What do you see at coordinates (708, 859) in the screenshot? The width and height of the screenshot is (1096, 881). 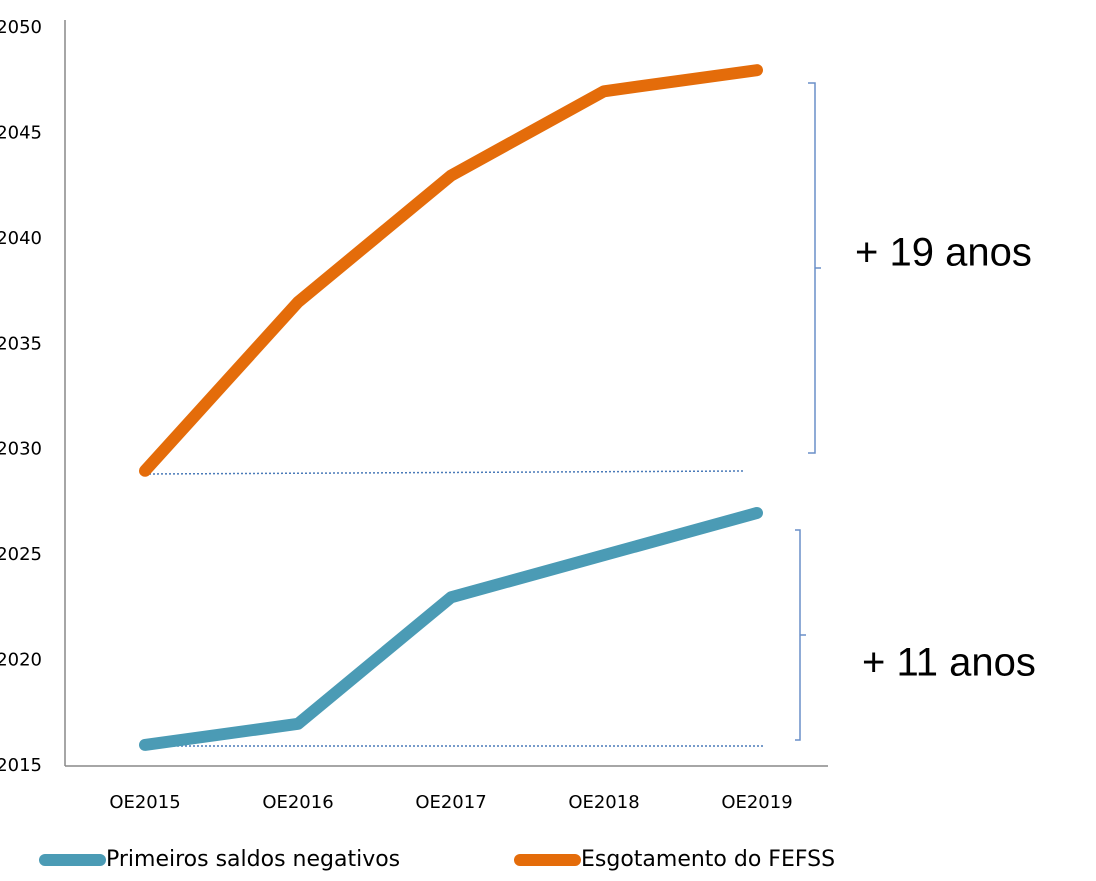 I see `legend-label: Esgotamento do FEFSS` at bounding box center [708, 859].